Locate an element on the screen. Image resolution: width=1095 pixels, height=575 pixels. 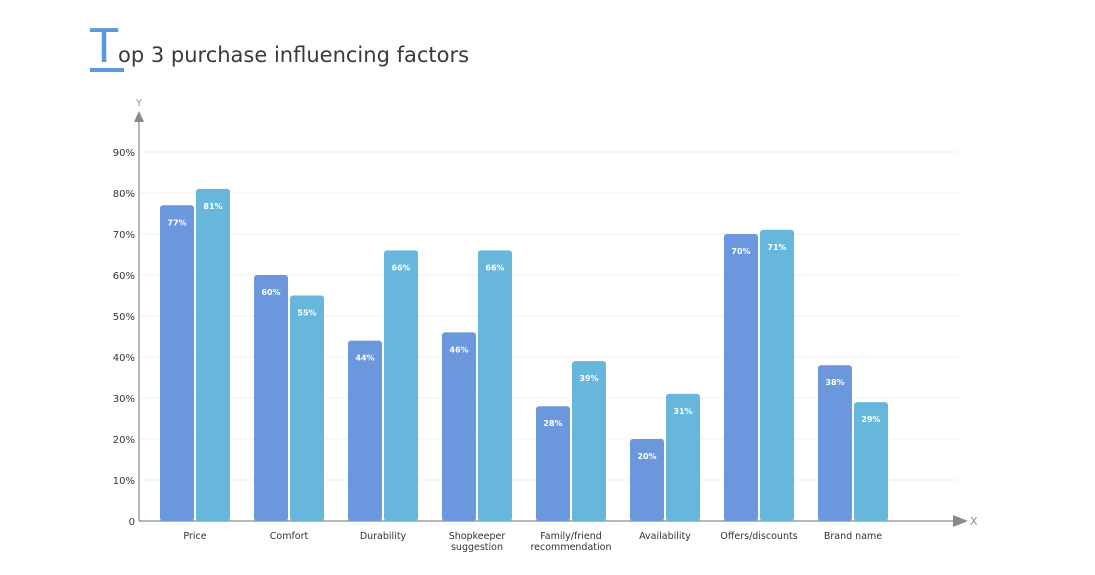
x-tick-label: Brand name is located at coordinates (853, 536).